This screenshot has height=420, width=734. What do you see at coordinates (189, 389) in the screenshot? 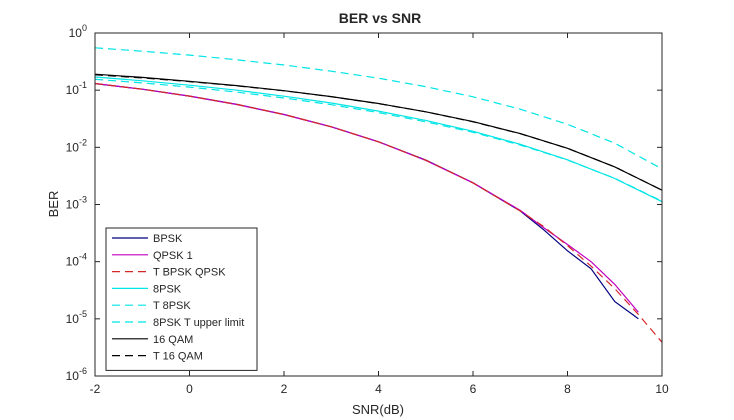
I see `x-tick-label: 0` at bounding box center [189, 389].